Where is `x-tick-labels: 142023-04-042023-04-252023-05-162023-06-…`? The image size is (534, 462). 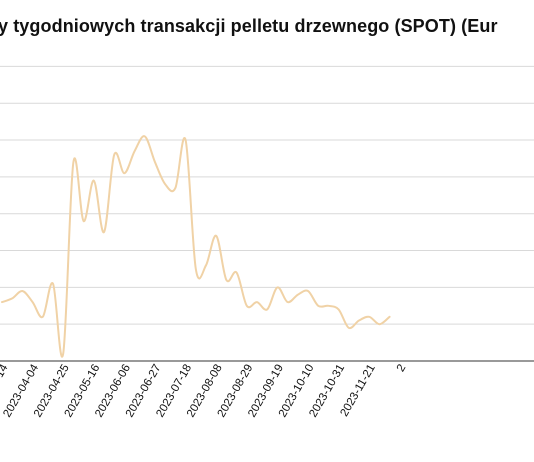
x-tick-labels: 142023-04-042023-04-252023-05-162023-06-… is located at coordinates (204, 390).